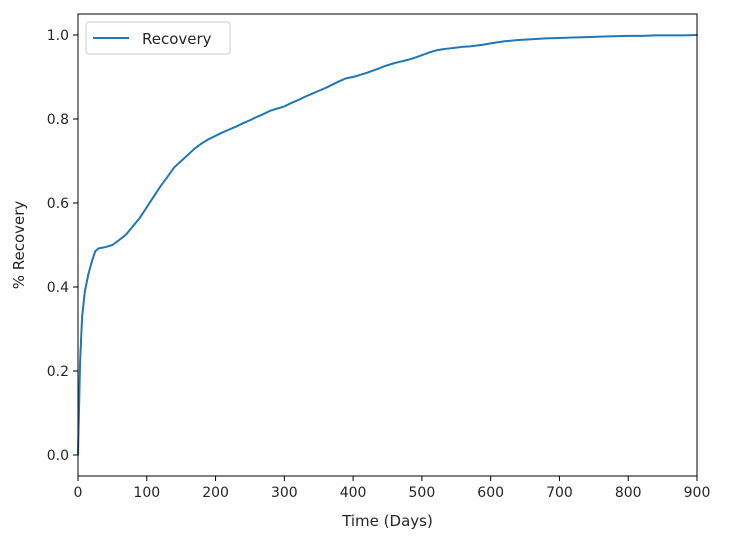 The width and height of the screenshot is (735, 545). Describe the element at coordinates (146, 493) in the screenshot. I see `x-tick-label: 100` at that location.